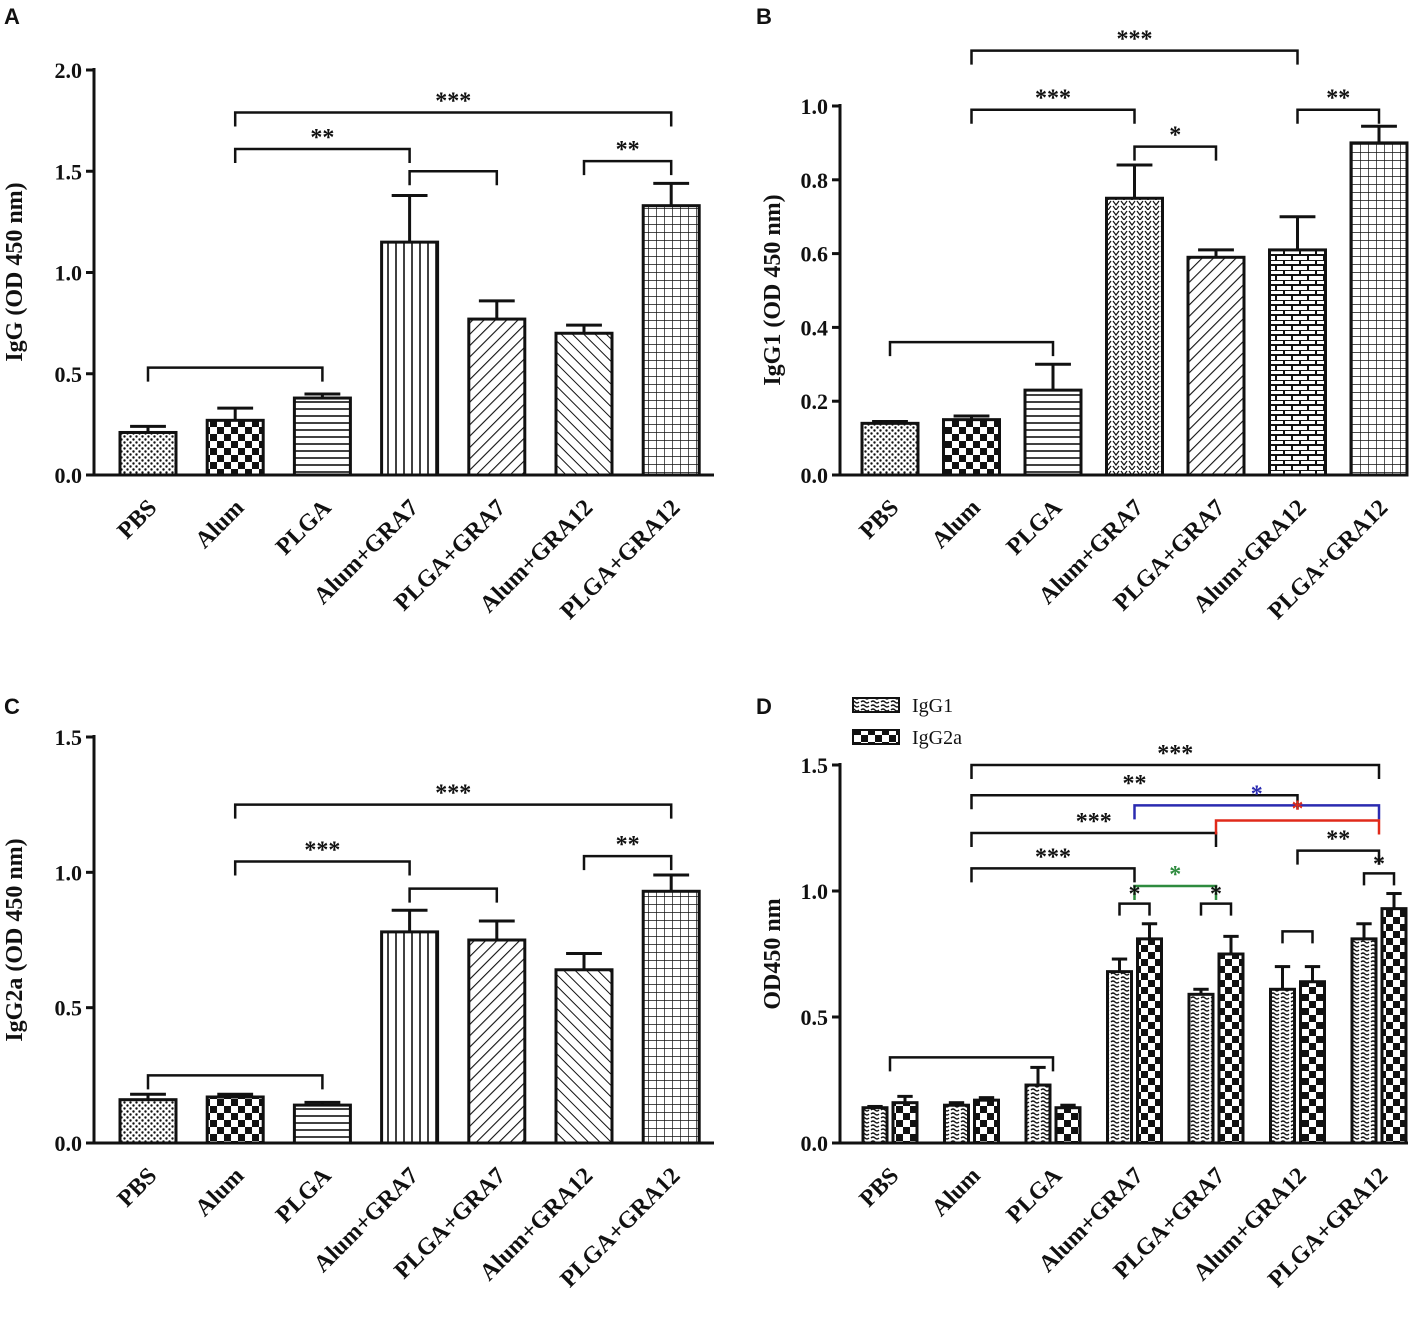  Describe the element at coordinates (220, 1192) in the screenshot. I see `category-label-c: Alum` at that location.